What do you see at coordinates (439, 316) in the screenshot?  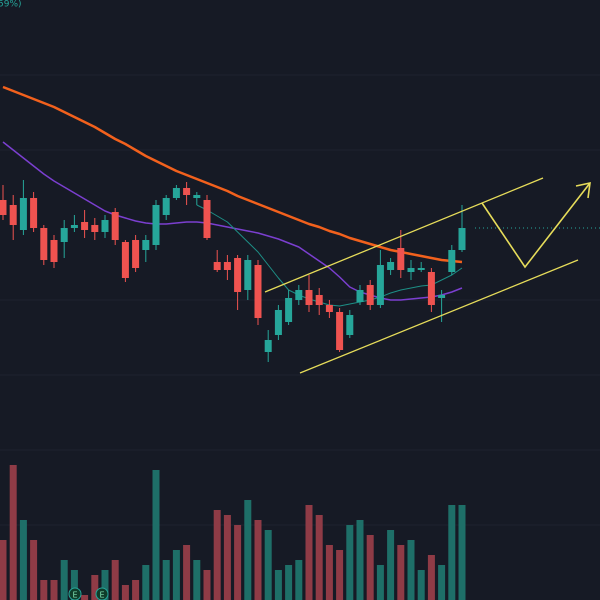 I see `channel-lower` at bounding box center [439, 316].